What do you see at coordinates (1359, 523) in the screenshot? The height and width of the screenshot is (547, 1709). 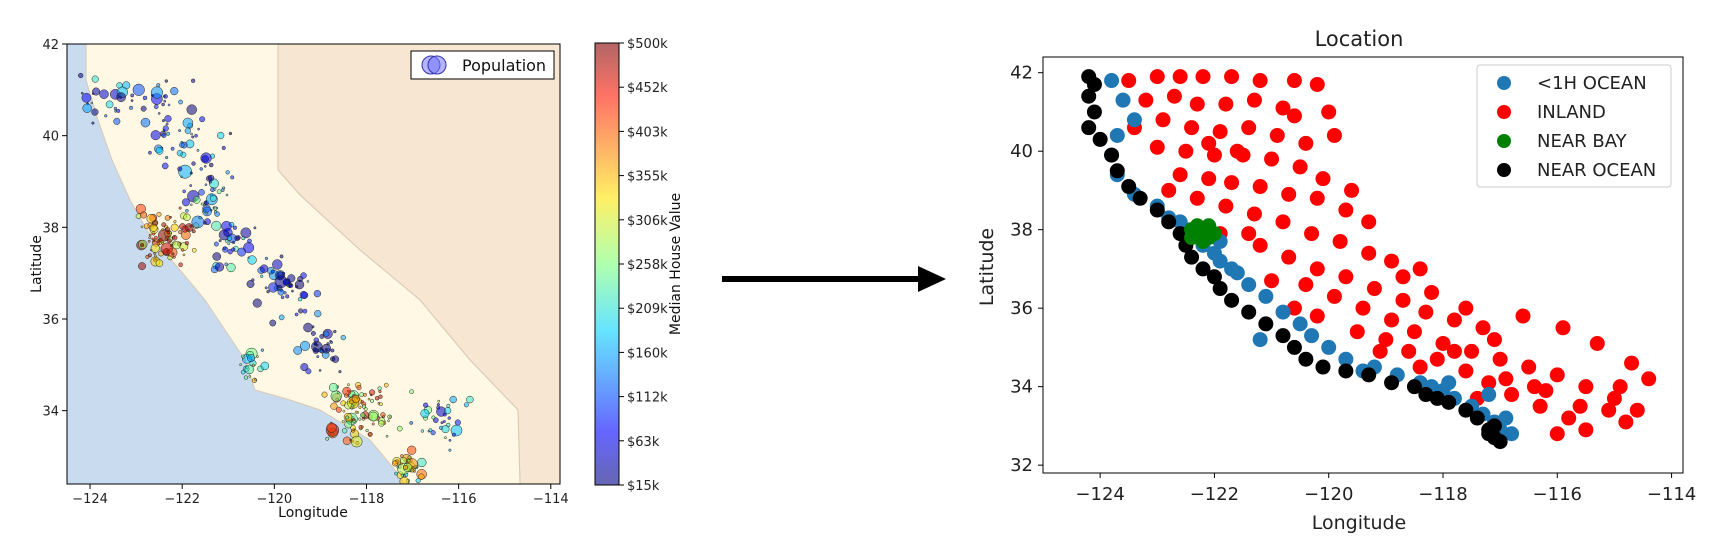 I see `right-x-axis-label: Longitude` at bounding box center [1359, 523].